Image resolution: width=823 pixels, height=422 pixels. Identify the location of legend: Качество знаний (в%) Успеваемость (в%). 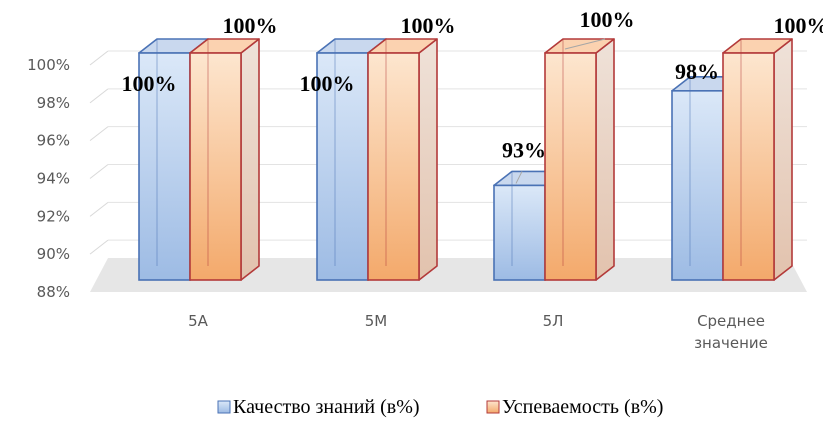
(440, 407).